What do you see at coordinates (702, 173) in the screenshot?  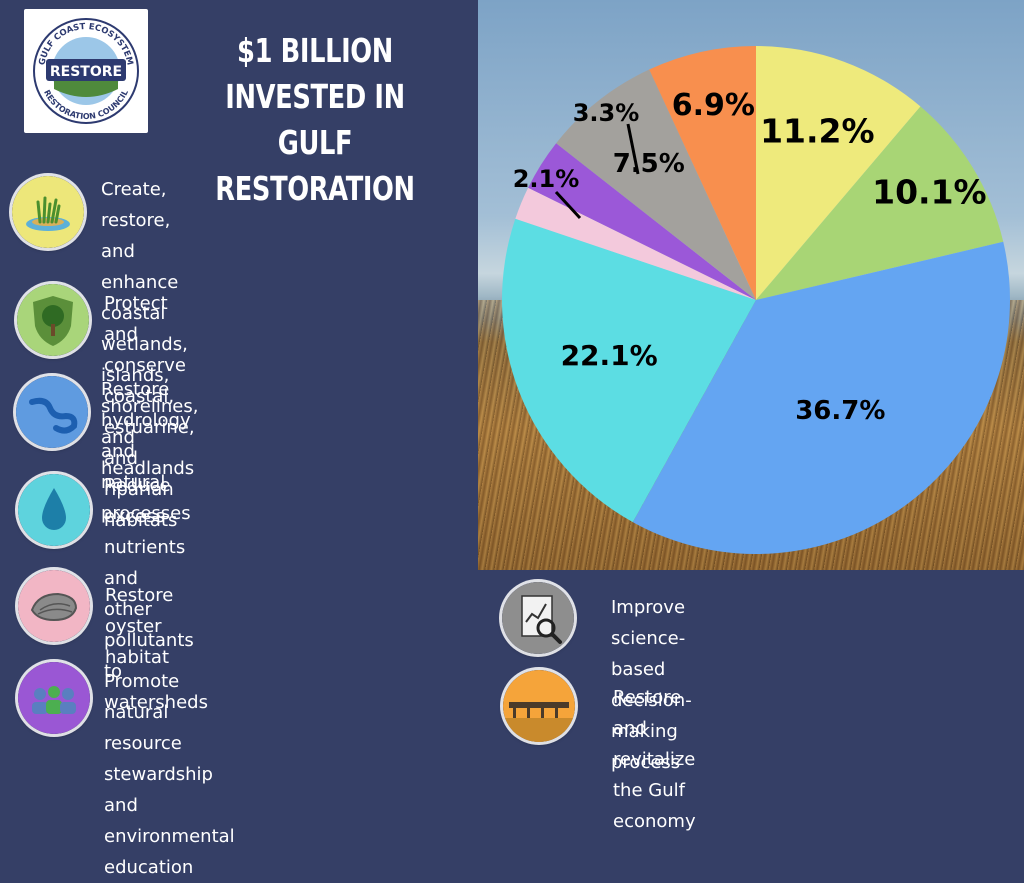 I see `slice-economy` at bounding box center [702, 173].